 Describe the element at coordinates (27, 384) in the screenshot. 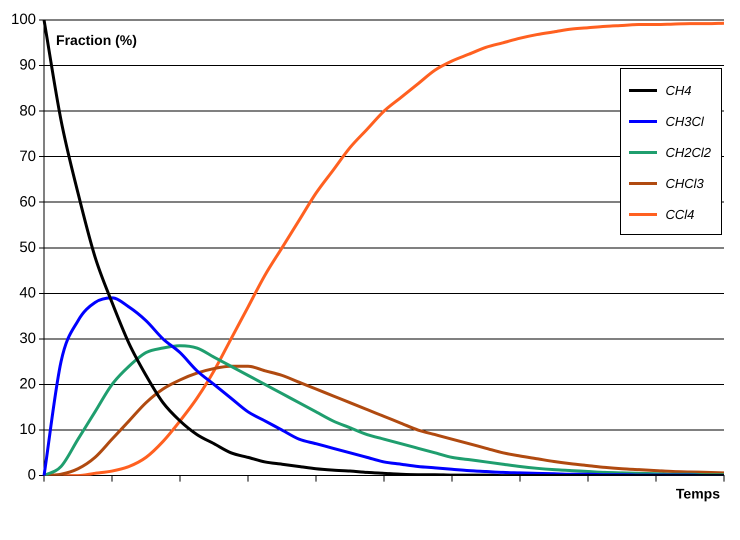

I see `y-tick-label: 20` at that location.